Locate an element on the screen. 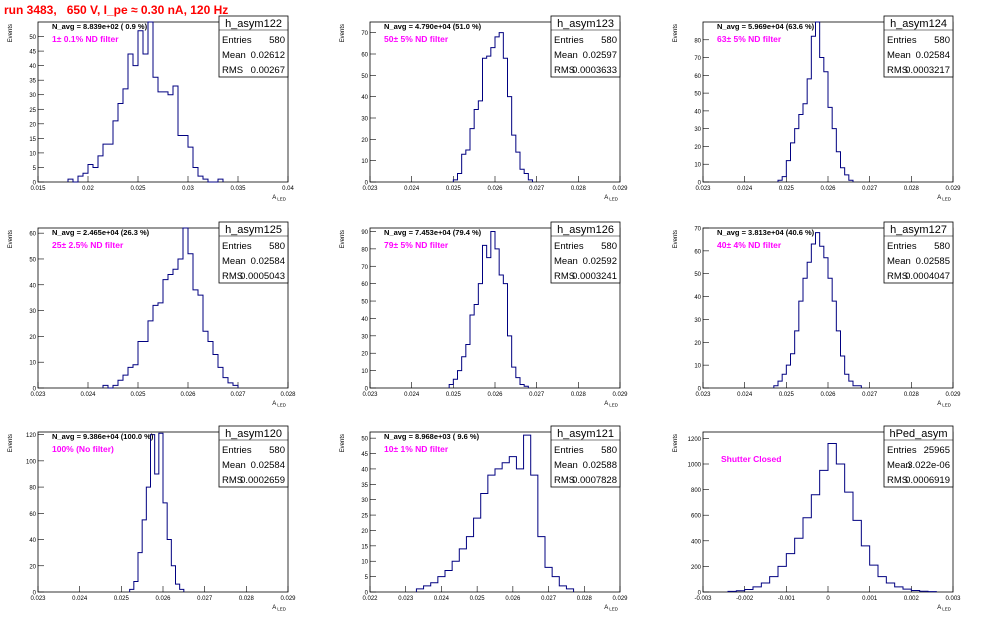 This screenshot has height=622, width=996. navg-annotation: N_avg = 8.839e+02 ( 0.9 %) is located at coordinates (100, 26).